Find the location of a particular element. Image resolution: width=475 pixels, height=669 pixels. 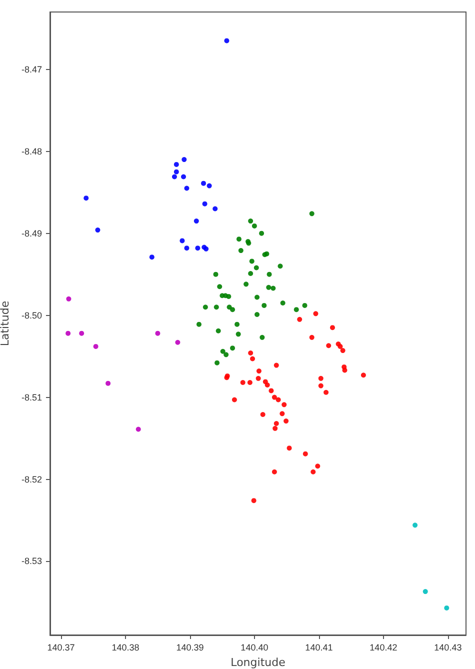

y-tick-label: -8.48 is located at coordinates (31, 151).